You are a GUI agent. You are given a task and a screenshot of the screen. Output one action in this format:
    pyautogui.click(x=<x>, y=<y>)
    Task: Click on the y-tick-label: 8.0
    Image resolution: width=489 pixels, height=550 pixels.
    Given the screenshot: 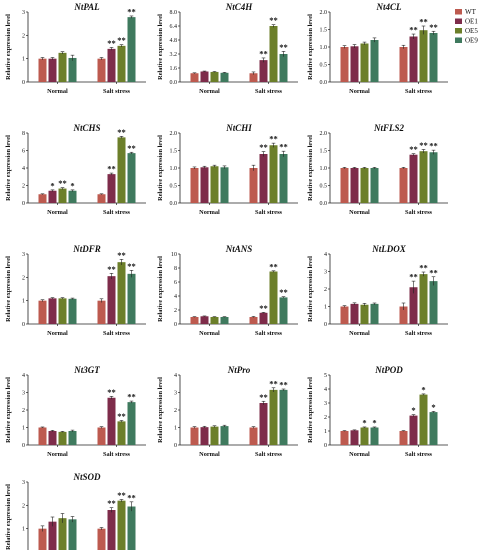 What is the action you would take?
    pyautogui.click(x=174, y=13)
    